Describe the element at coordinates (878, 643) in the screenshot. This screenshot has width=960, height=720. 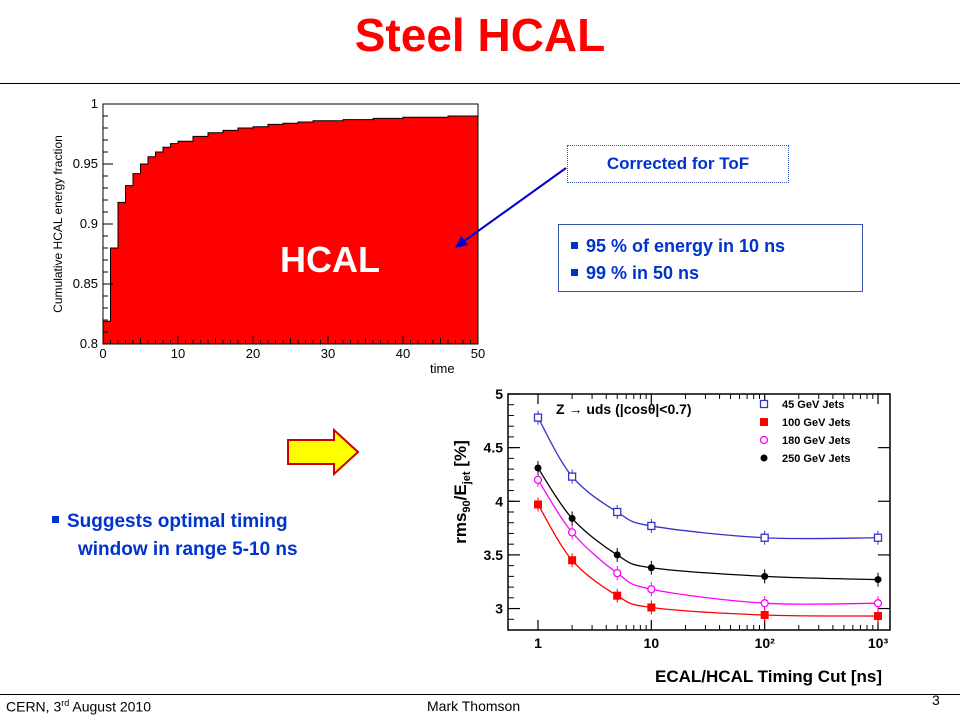
I see `x-tick-label: 10³` at that location.